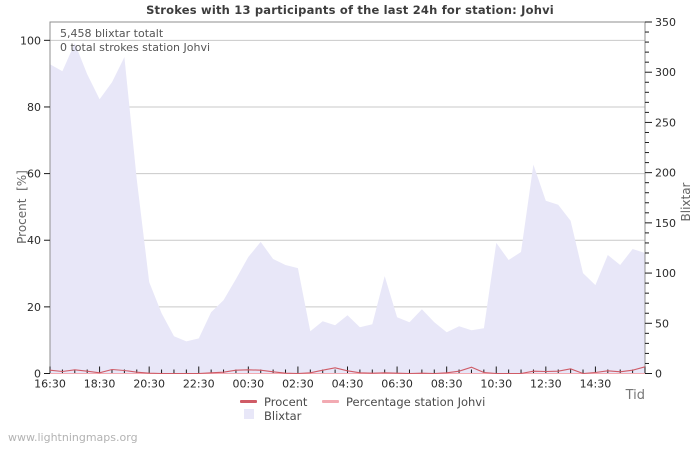  What do you see at coordinates (330, 401) in the screenshot?
I see `legend-percentage-station-swatch` at bounding box center [330, 401].